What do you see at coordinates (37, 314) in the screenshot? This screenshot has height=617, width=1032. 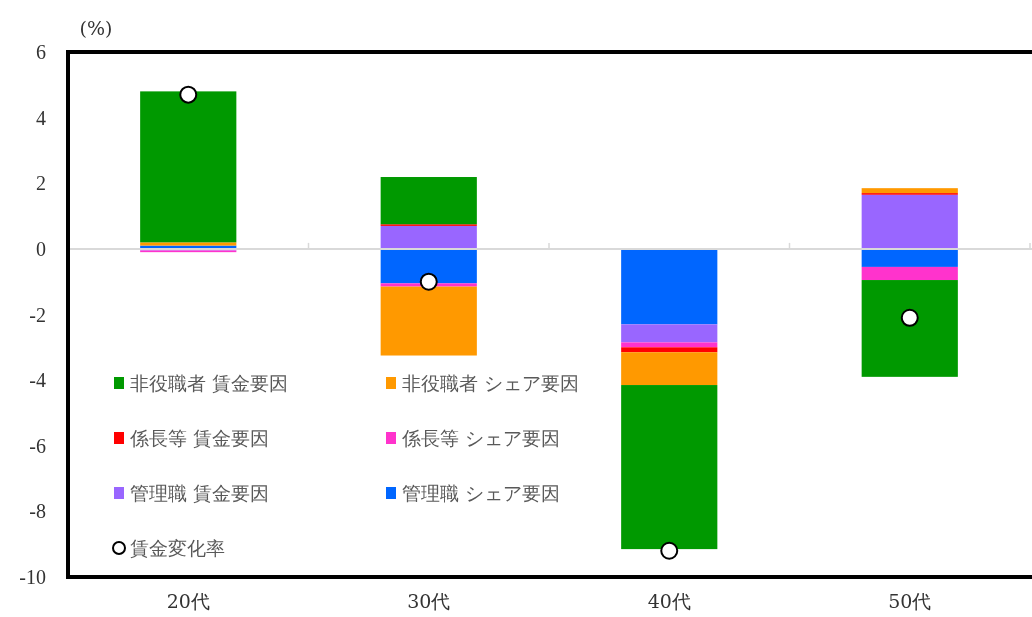 I see `y-tick-label: -2` at bounding box center [37, 314].